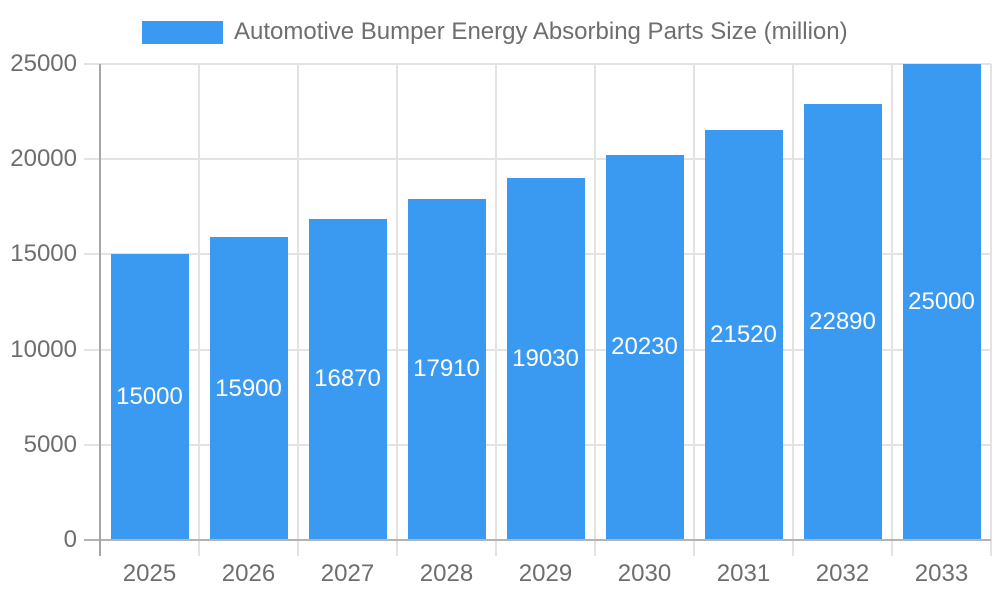  Describe the element at coordinates (446, 573) in the screenshot. I see `x-tick-label: 2028` at that location.